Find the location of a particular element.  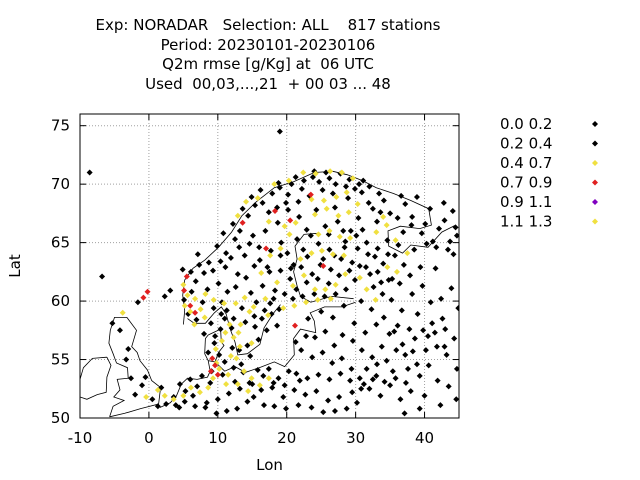

y-tick-label: 60 is located at coordinates (60, 301).